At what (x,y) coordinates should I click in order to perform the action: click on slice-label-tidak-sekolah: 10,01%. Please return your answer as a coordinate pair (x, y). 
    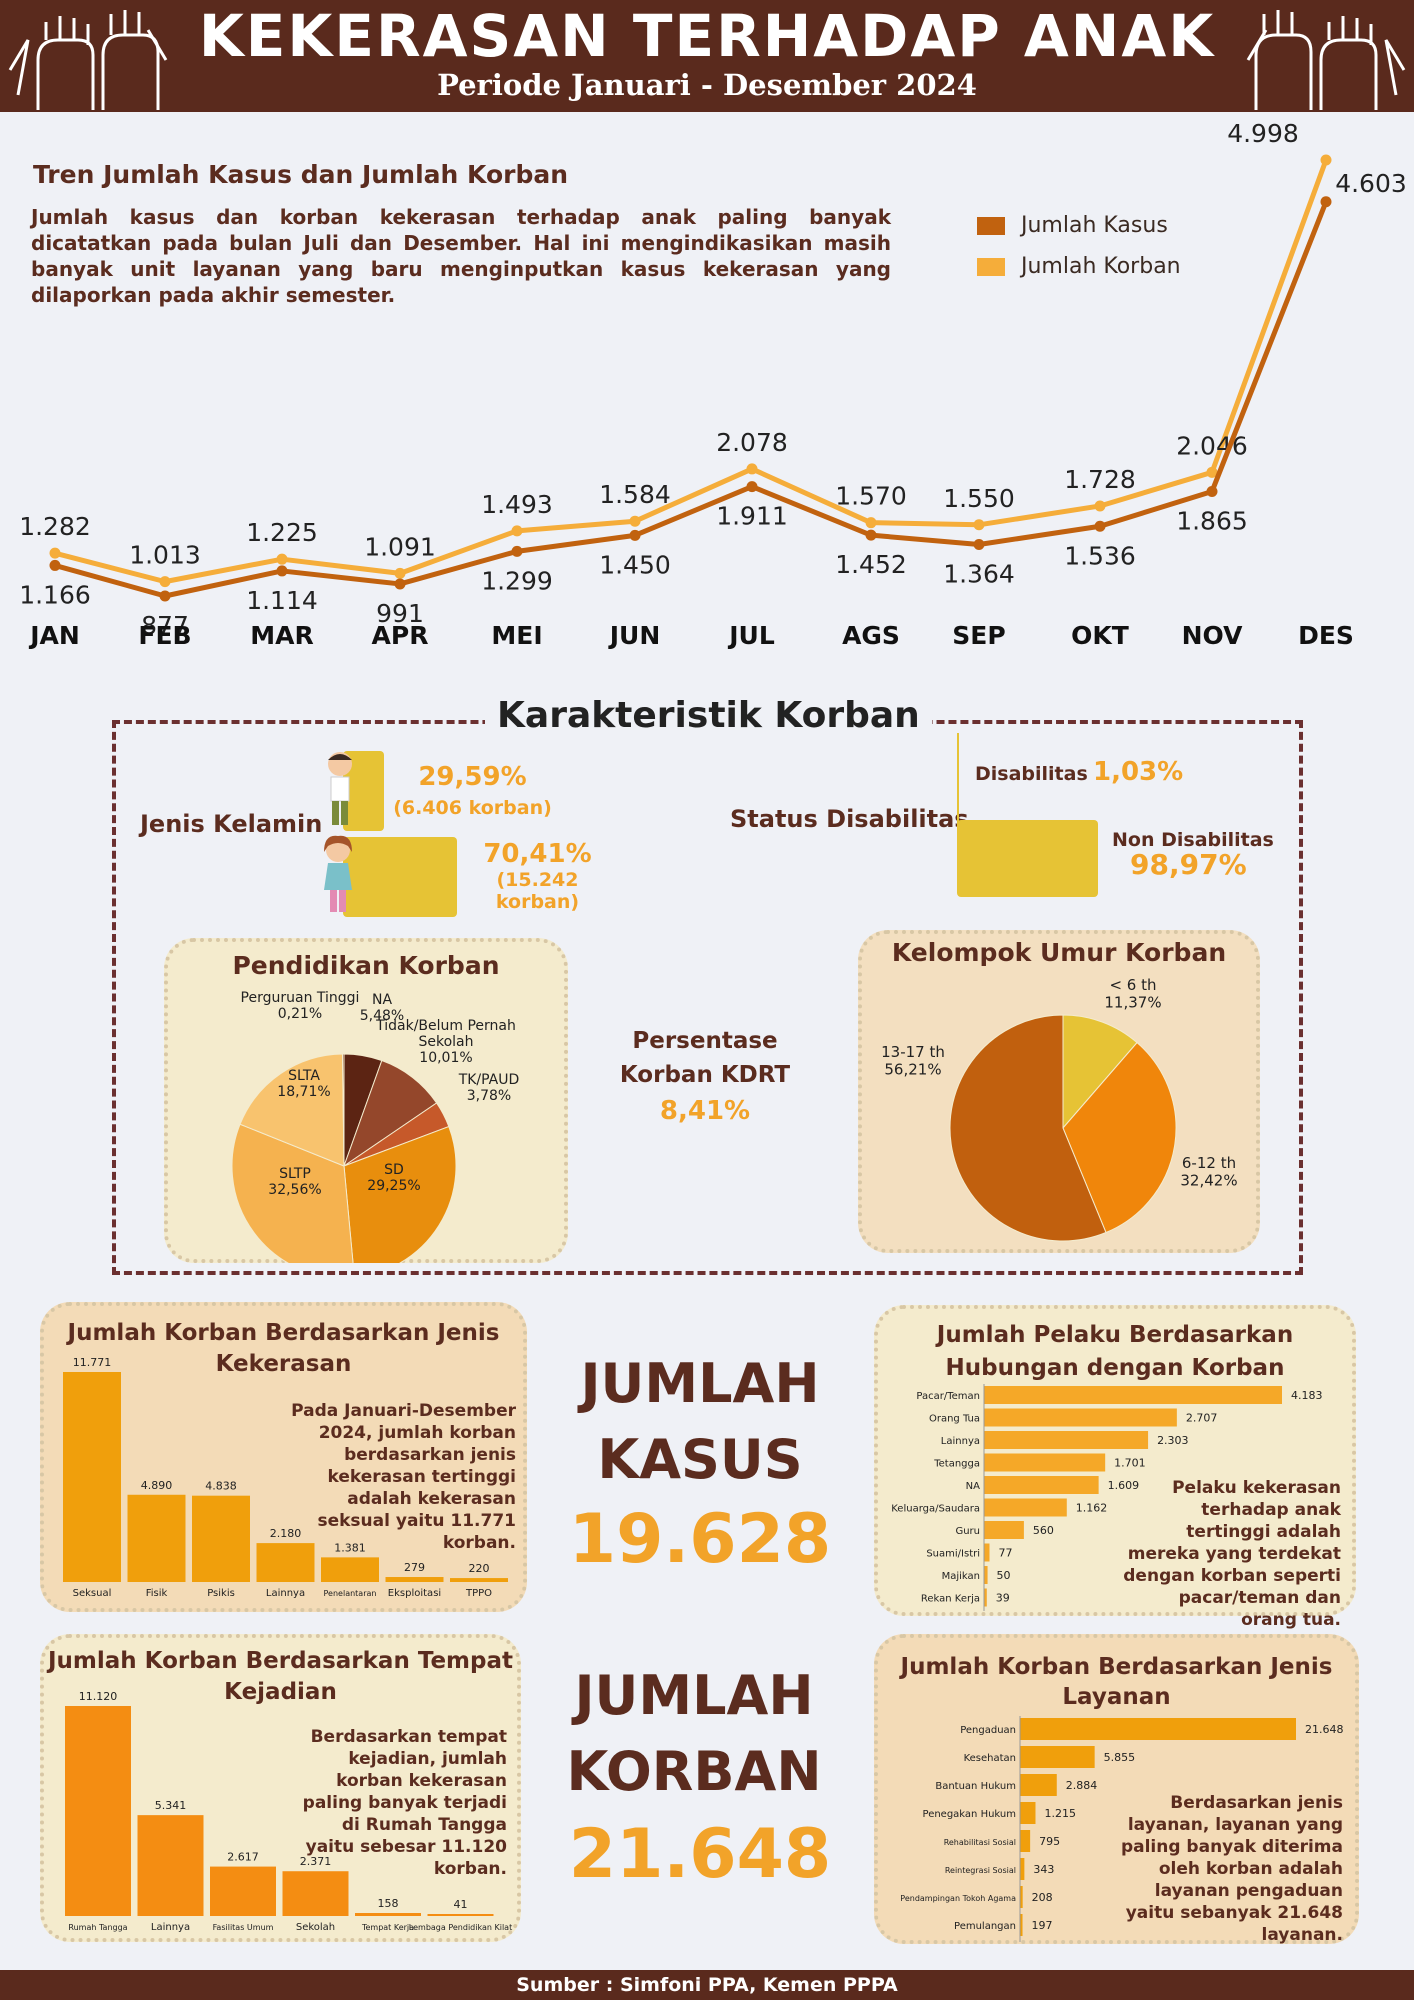
    Looking at the image, I should click on (445, 1058).